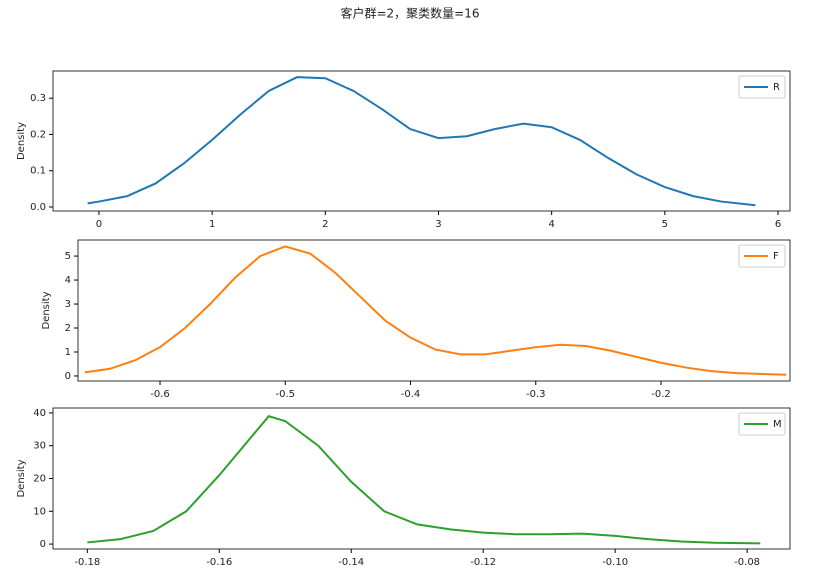  I want to click on x-tick-label: -0.3, so click(536, 394).